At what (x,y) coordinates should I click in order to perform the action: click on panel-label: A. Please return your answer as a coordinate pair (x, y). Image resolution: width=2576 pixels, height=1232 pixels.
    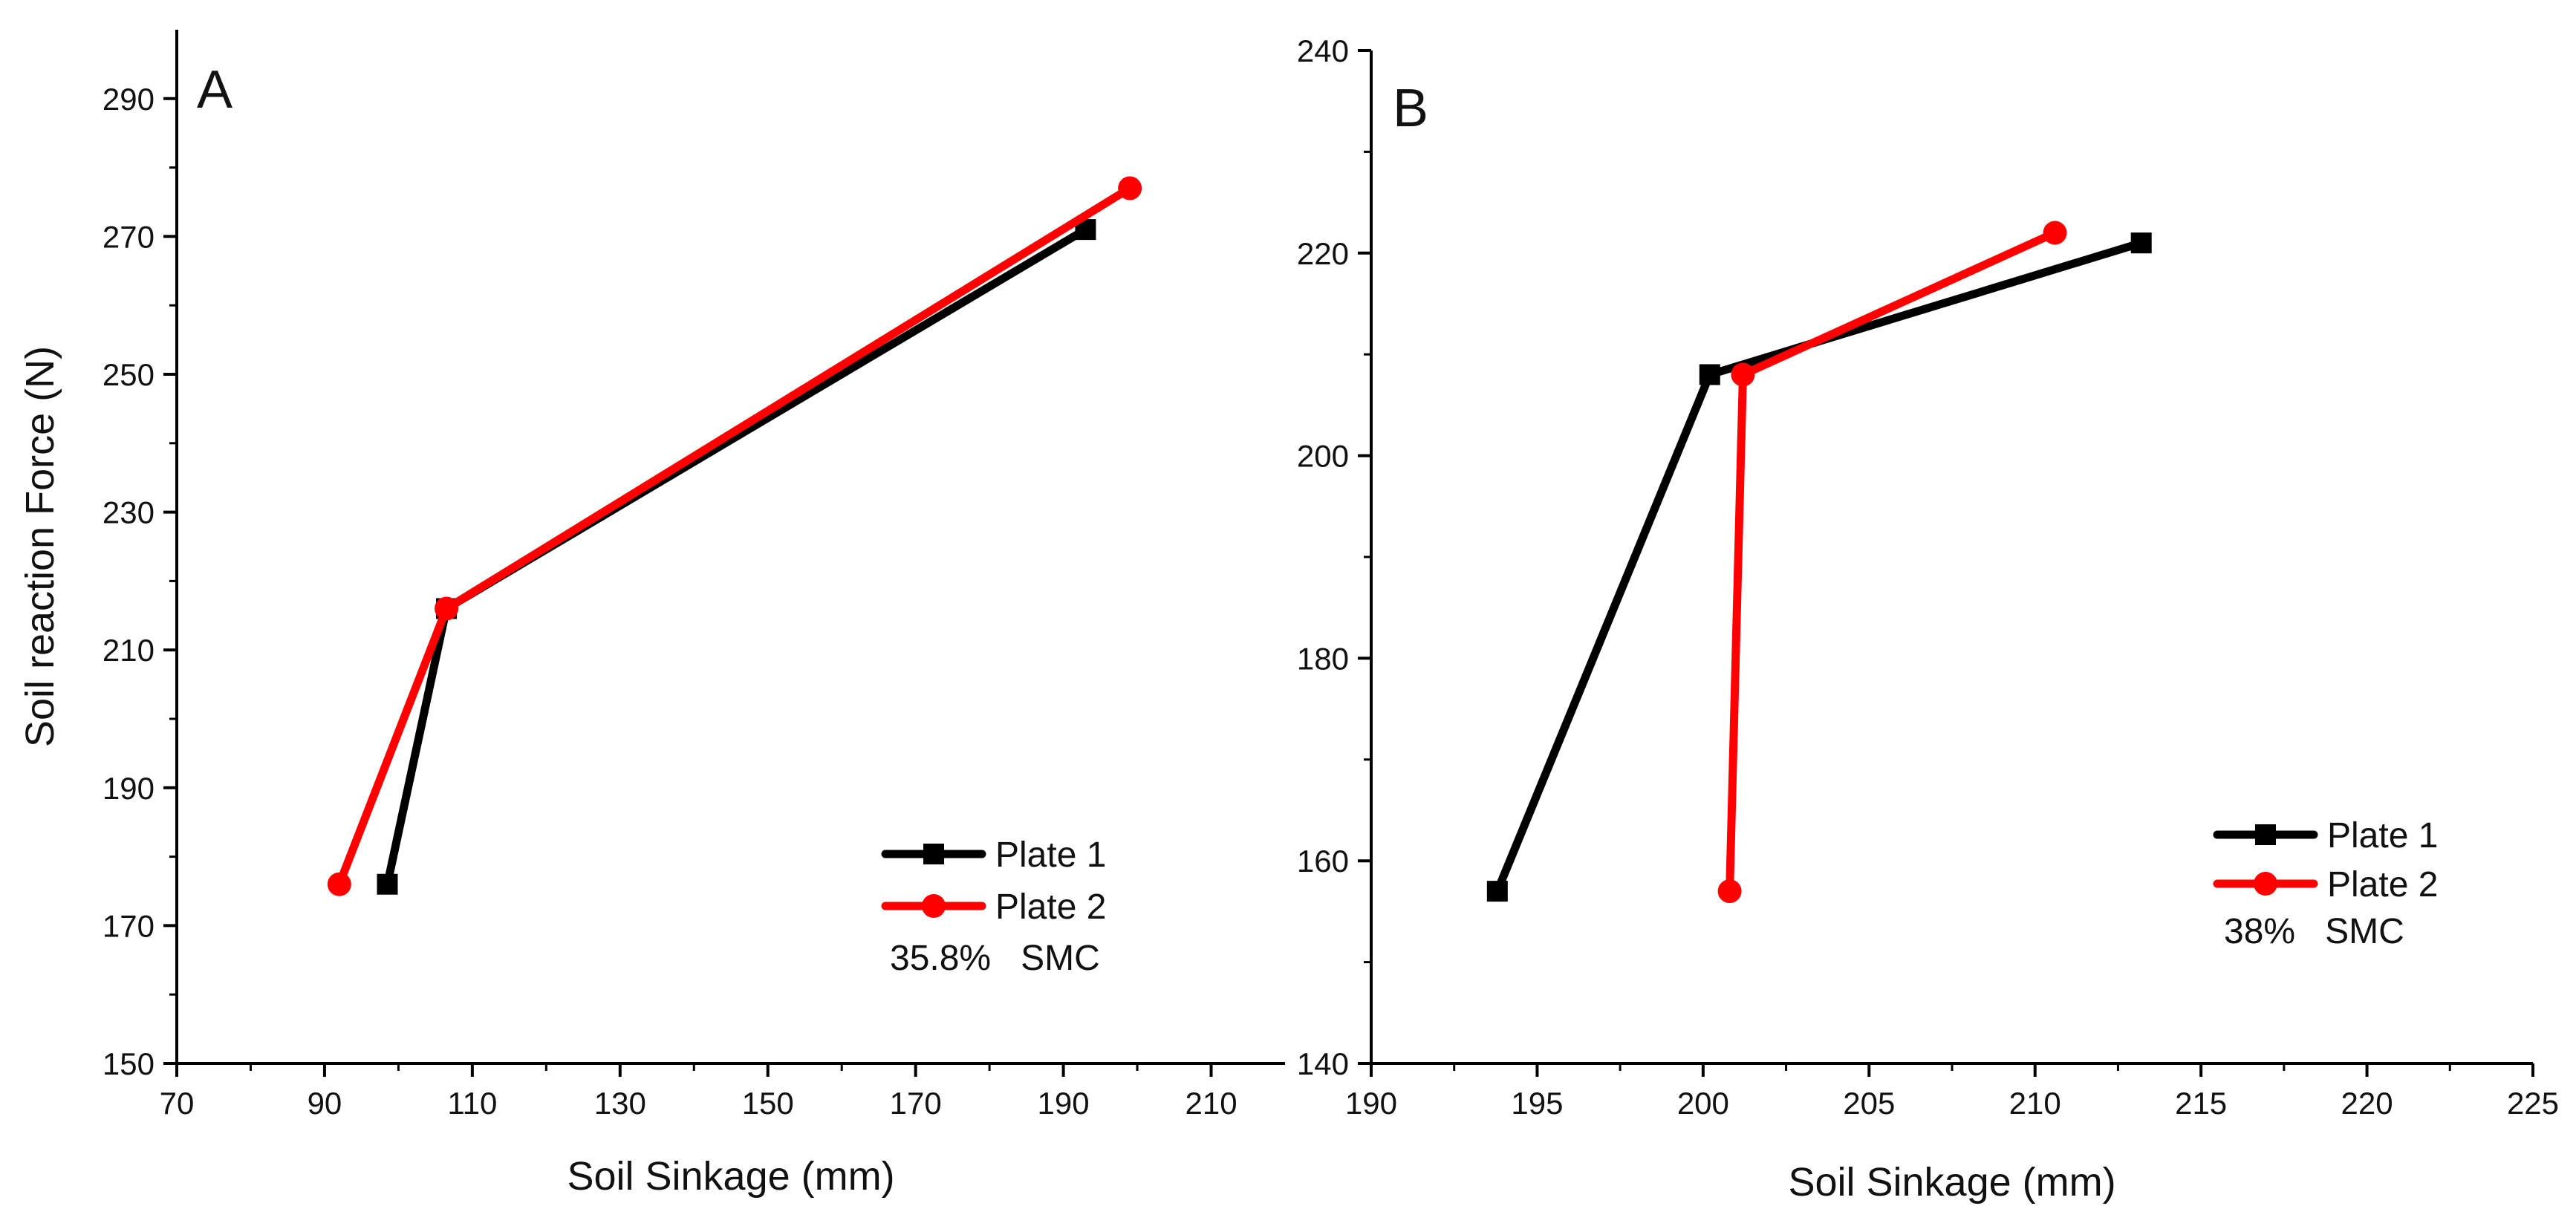
    Looking at the image, I should click on (215, 90).